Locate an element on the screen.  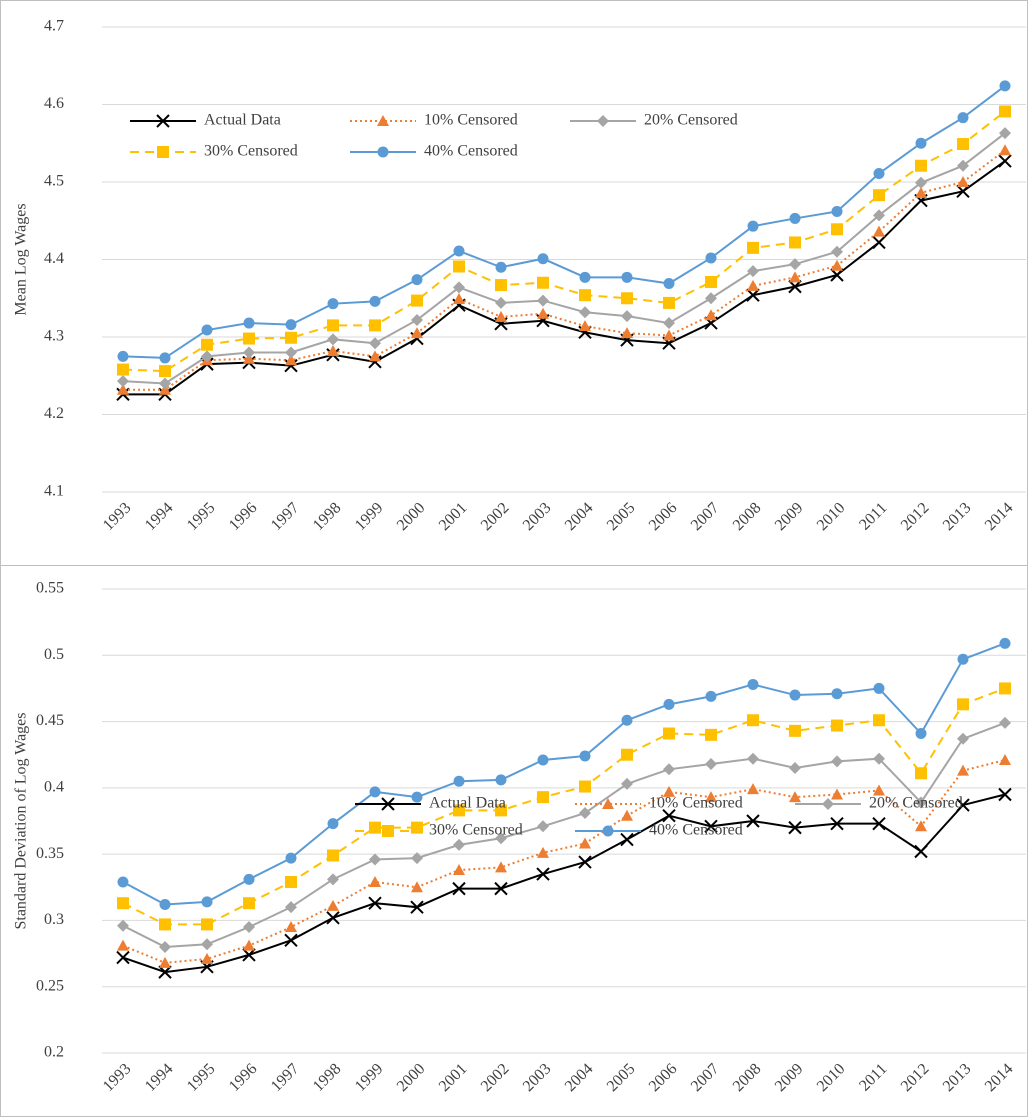
x-tick-label: 2003 is located at coordinates (537, 516).